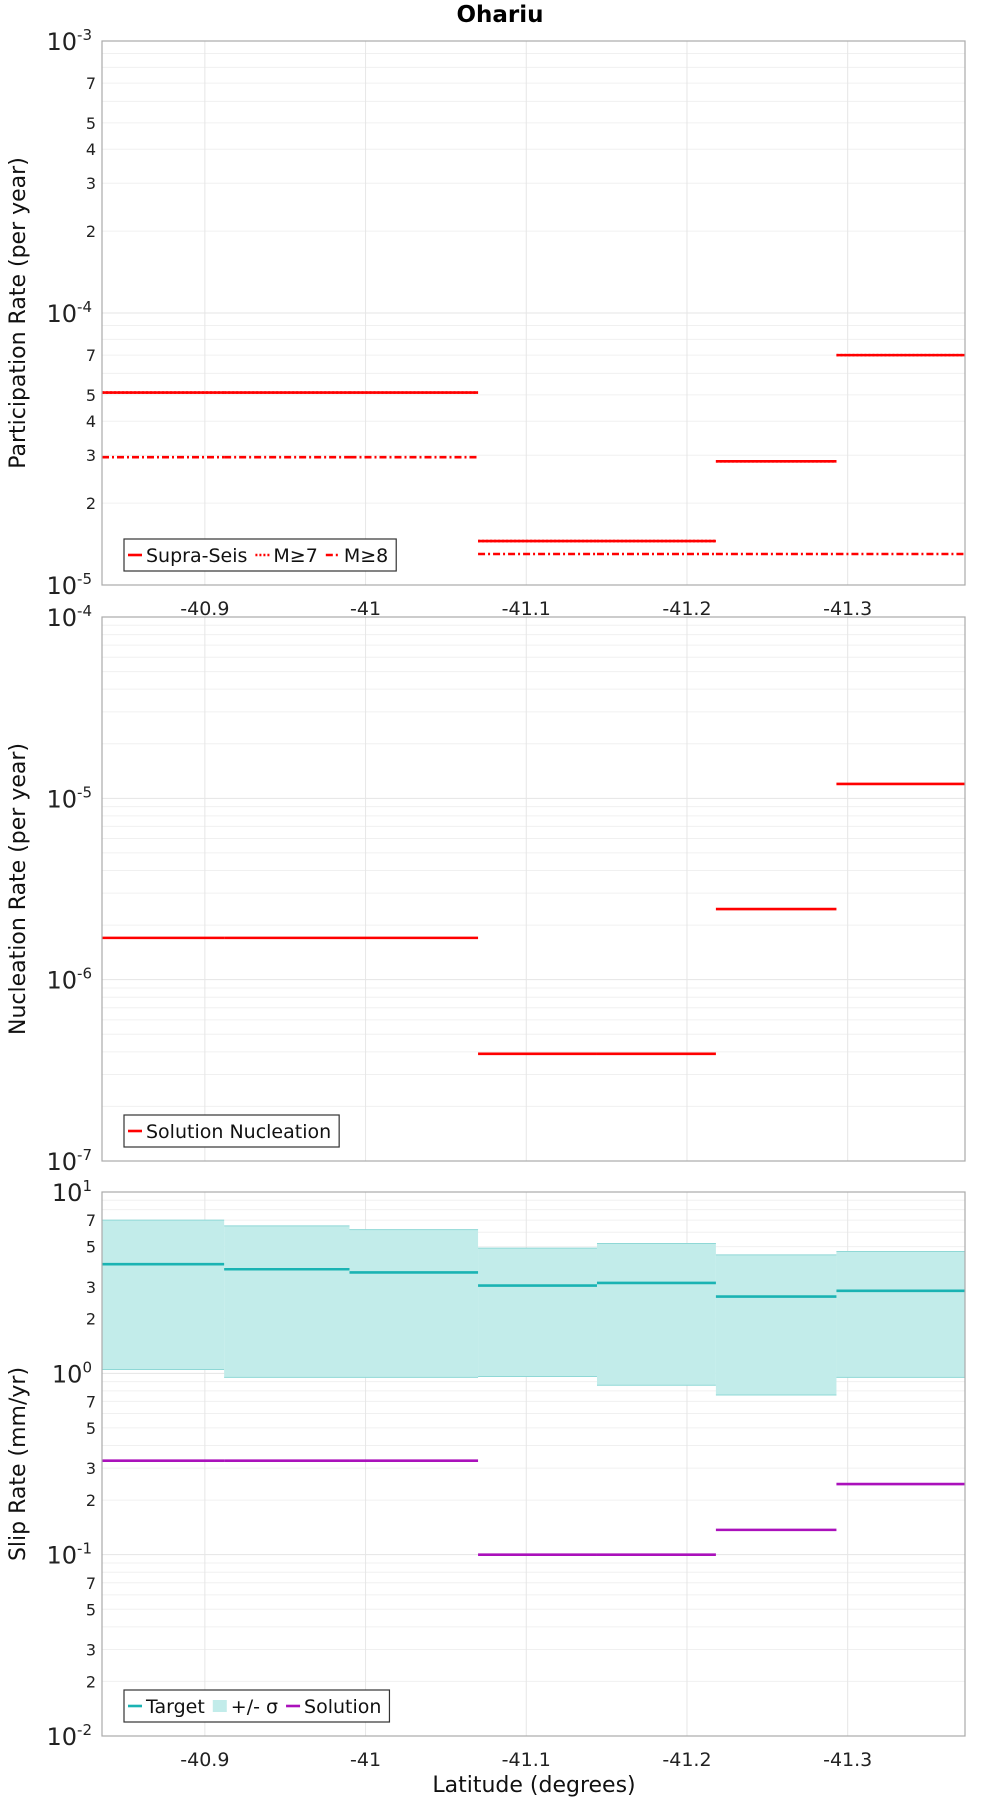  Describe the element at coordinates (295, 556) in the screenshot. I see `legend-label: M≥7` at that location.